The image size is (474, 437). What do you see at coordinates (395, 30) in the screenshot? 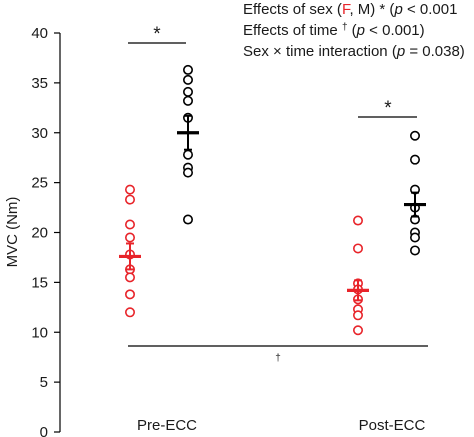
I see `legend-time-effect-value: < 0.001)` at bounding box center [395, 30].